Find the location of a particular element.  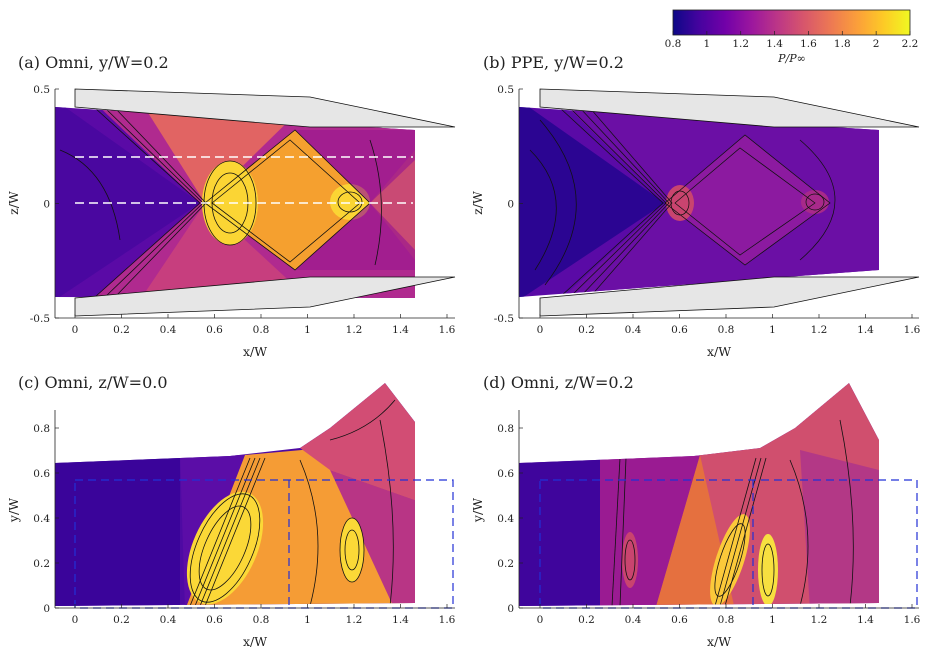

panel-d-title: (d) Omni, z/W=0.2 is located at coordinates (558, 382).